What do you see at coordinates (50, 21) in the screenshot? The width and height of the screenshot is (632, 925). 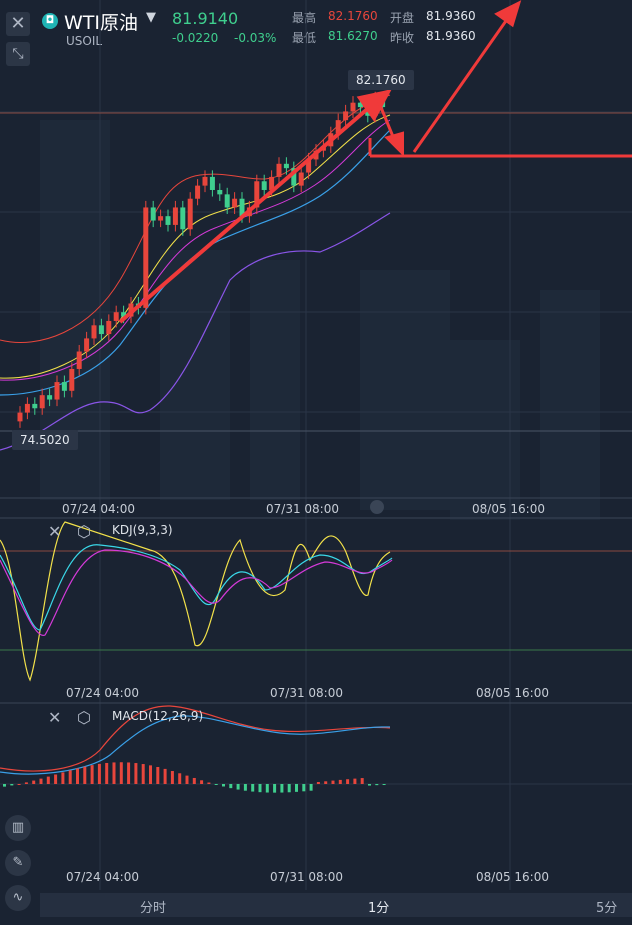 I see `symbol-icon: ◘` at bounding box center [50, 21].